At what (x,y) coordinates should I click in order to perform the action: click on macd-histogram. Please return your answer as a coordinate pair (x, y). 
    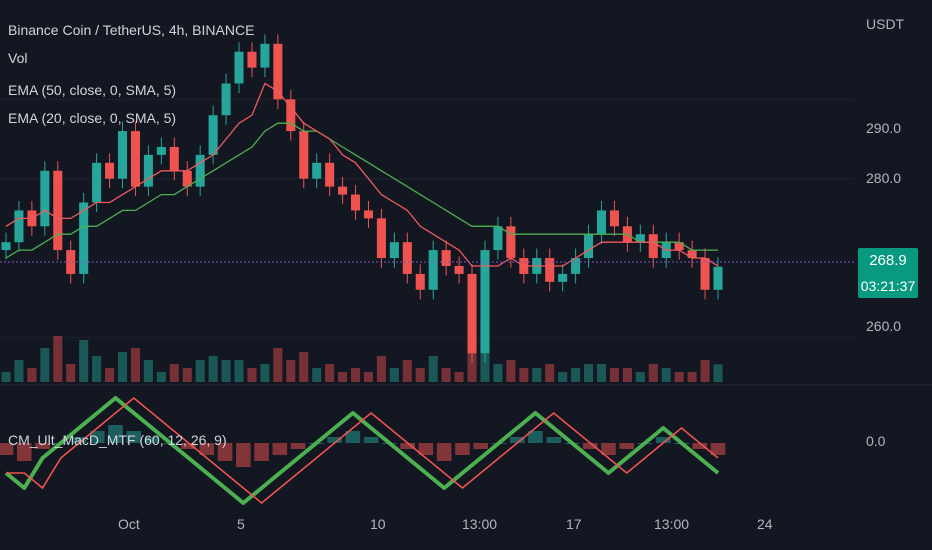
    Looking at the image, I should click on (363, 446).